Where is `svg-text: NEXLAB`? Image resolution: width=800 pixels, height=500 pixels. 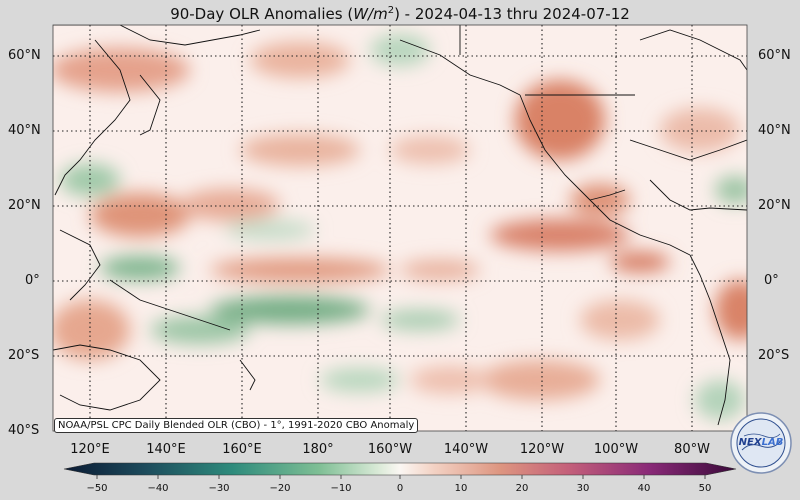 svg-text: NEXLAB is located at coordinates (761, 442).